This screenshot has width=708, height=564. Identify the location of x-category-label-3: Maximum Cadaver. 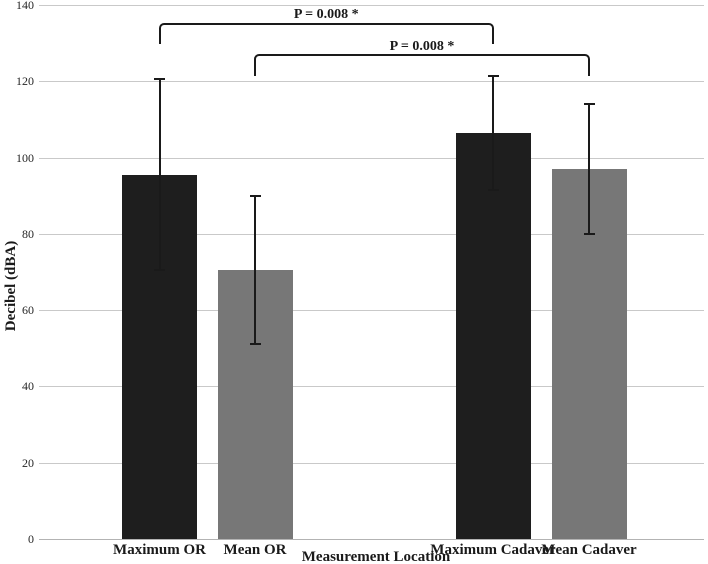
(493, 550).